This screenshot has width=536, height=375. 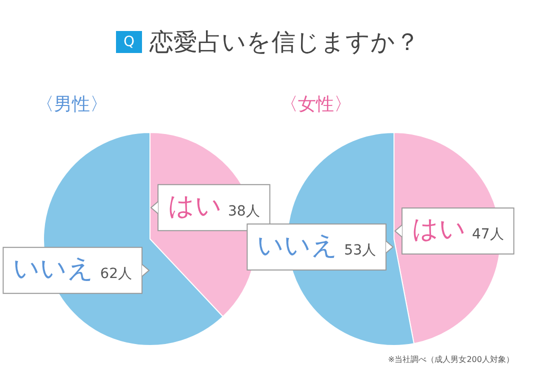 What do you see at coordinates (285, 42) in the screenshot?
I see `text: 恋愛占いを信じますか？` at bounding box center [285, 42].